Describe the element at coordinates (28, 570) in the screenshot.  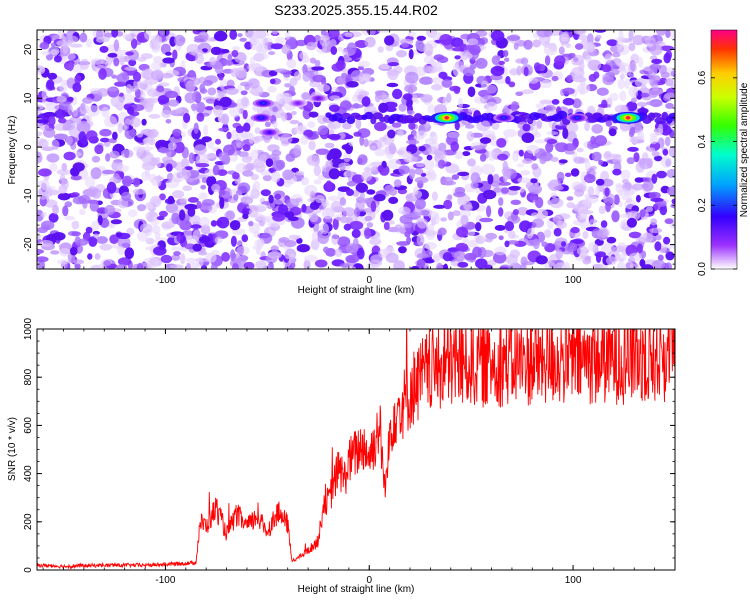
I see `y-tick-label: 0` at that location.